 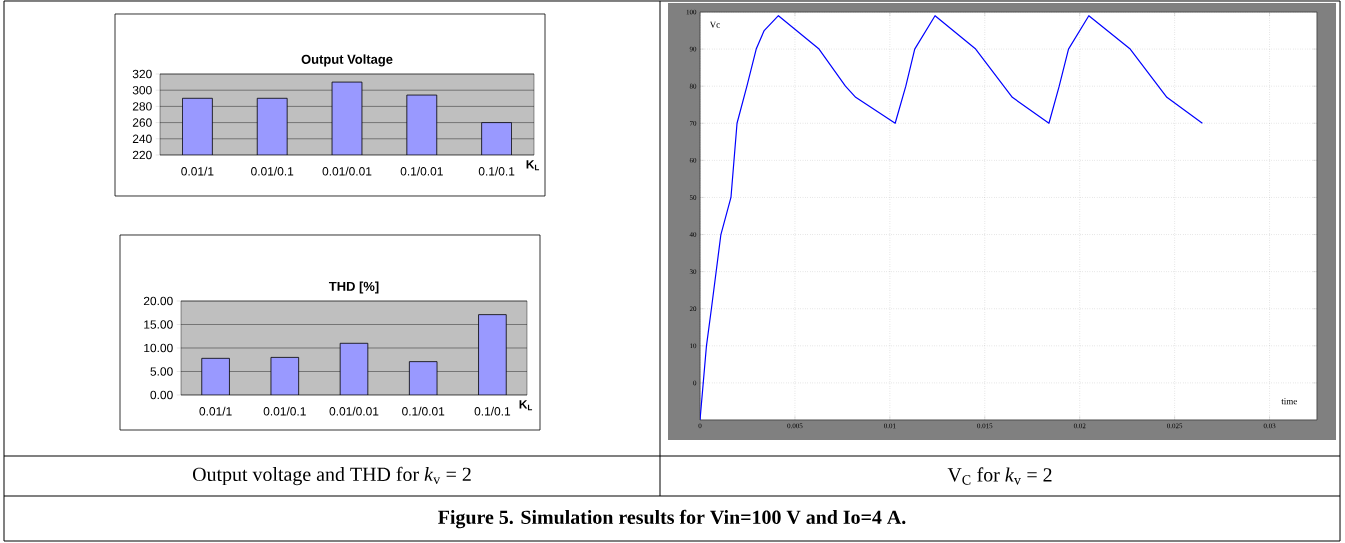 What do you see at coordinates (158, 324) in the screenshot?
I see `y-tick-label: 15.00` at bounding box center [158, 324].